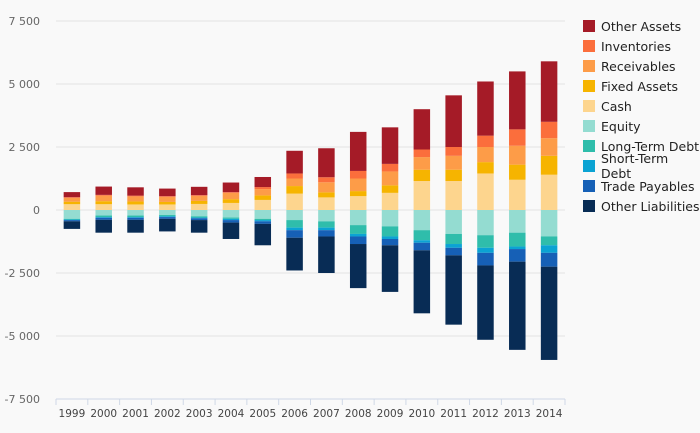  What do you see at coordinates (36, 210) in the screenshot?
I see `y-tick-label: 0` at bounding box center [36, 210].